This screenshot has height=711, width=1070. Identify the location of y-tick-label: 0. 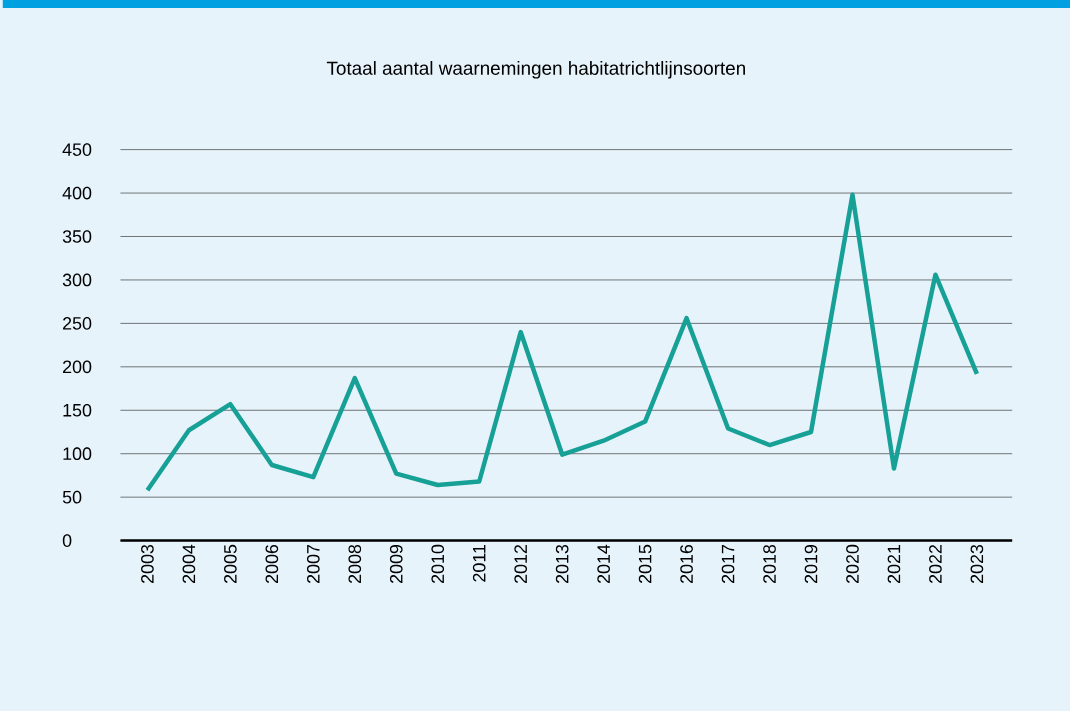
(67, 540).